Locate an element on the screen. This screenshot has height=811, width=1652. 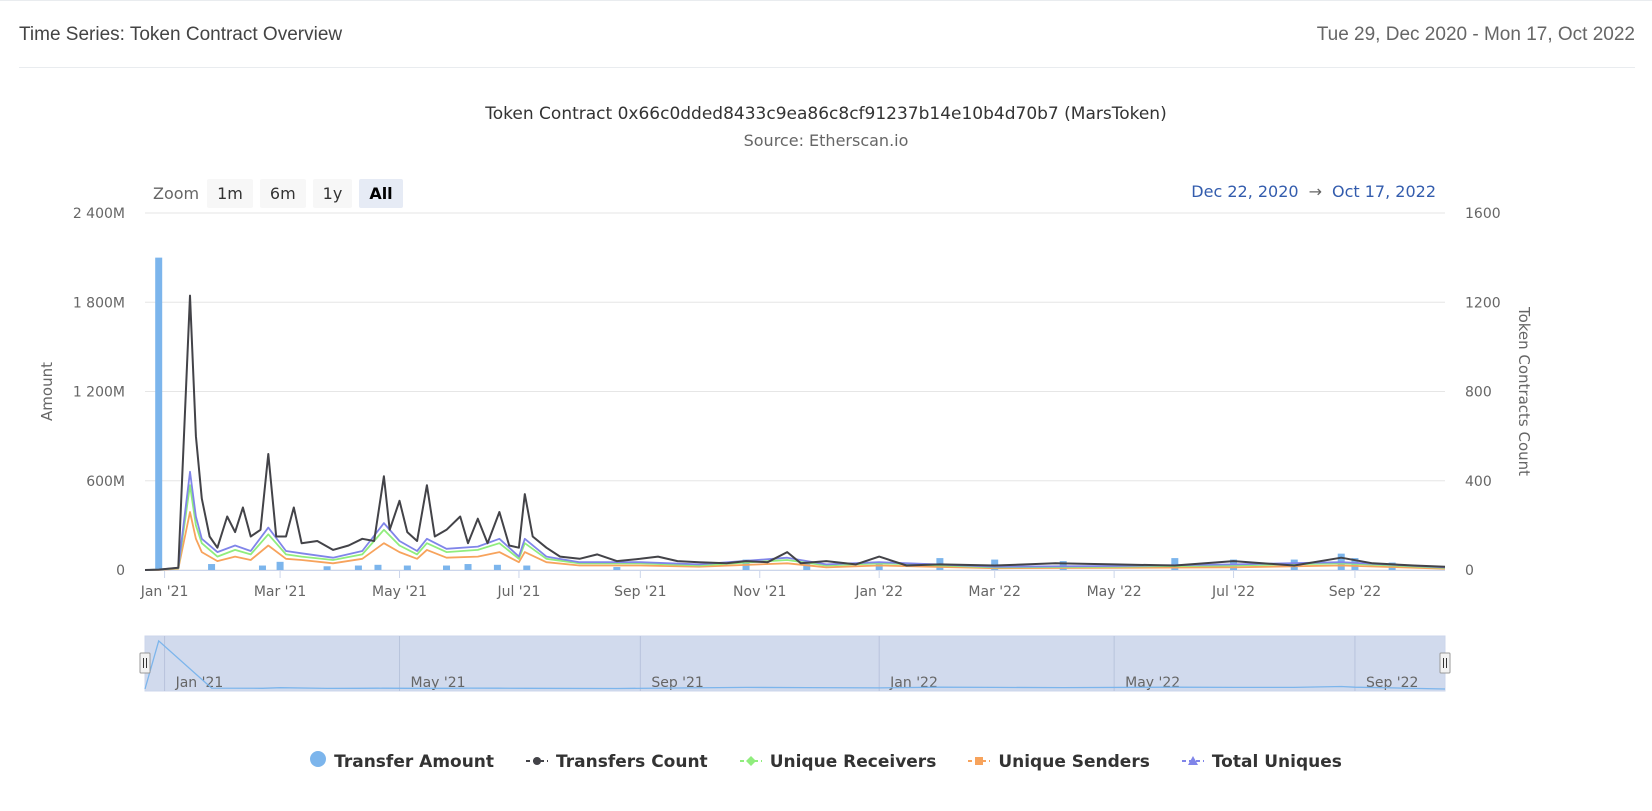
panel-date-range: Tue 29, Dec 2020 - Mon 17, Oct 2022 is located at coordinates (1475, 34).